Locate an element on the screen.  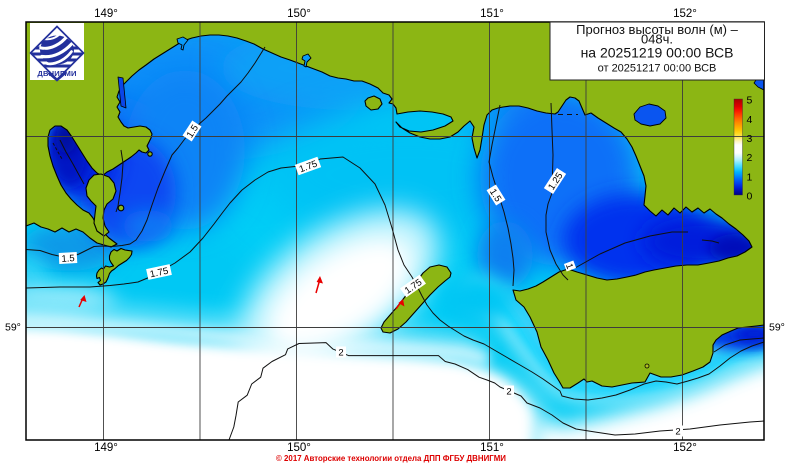
svg-text: 0 is located at coordinates (750, 197).